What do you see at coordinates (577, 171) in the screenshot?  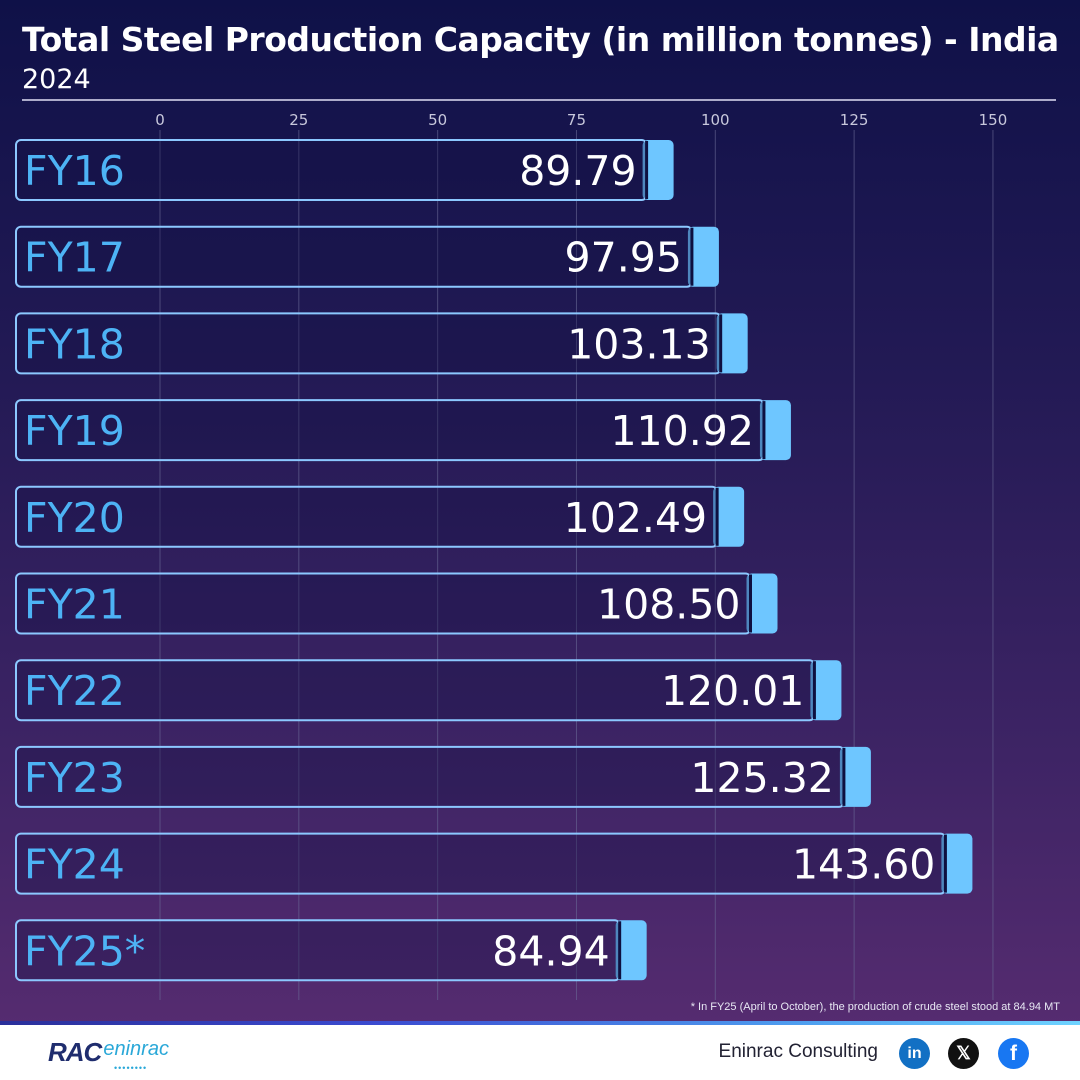 I see `value-label: 89.79` at bounding box center [577, 171].